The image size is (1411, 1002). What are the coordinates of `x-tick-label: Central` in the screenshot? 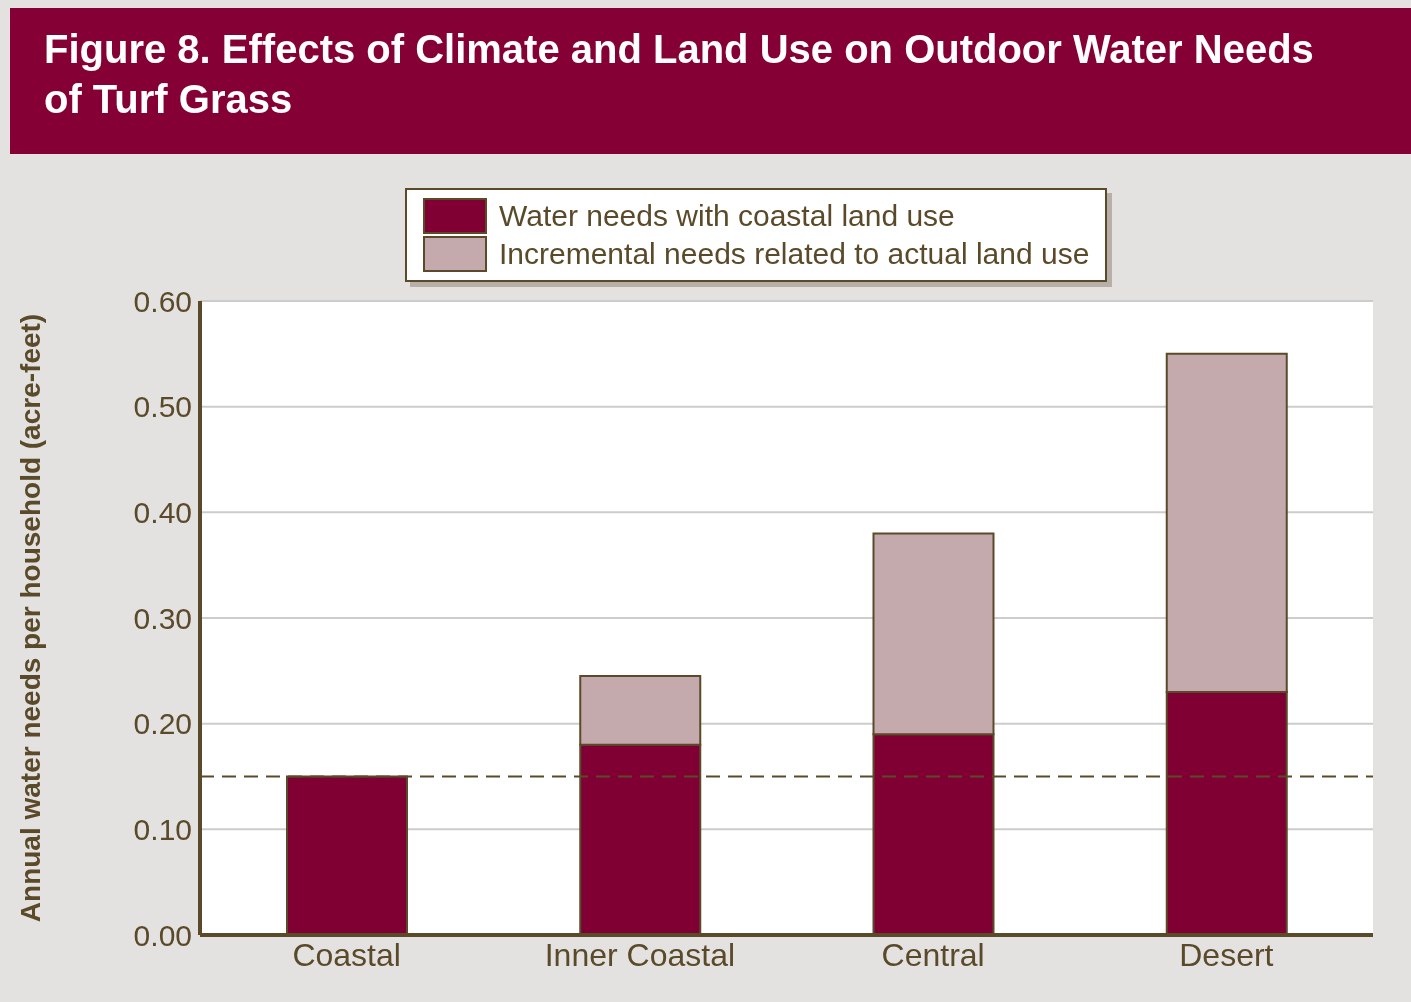 It's located at (933, 954).